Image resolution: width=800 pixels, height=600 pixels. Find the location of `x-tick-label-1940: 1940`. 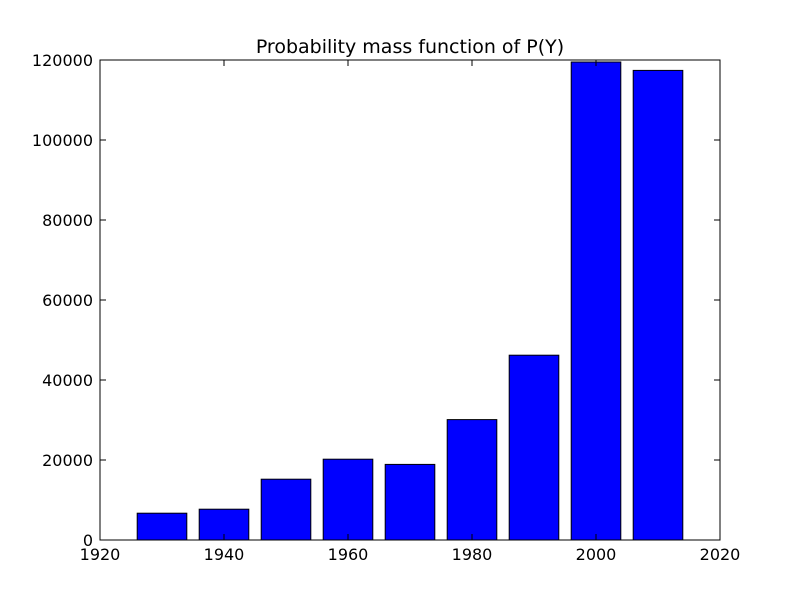

x-tick-label-1940: 1940 is located at coordinates (224, 554).